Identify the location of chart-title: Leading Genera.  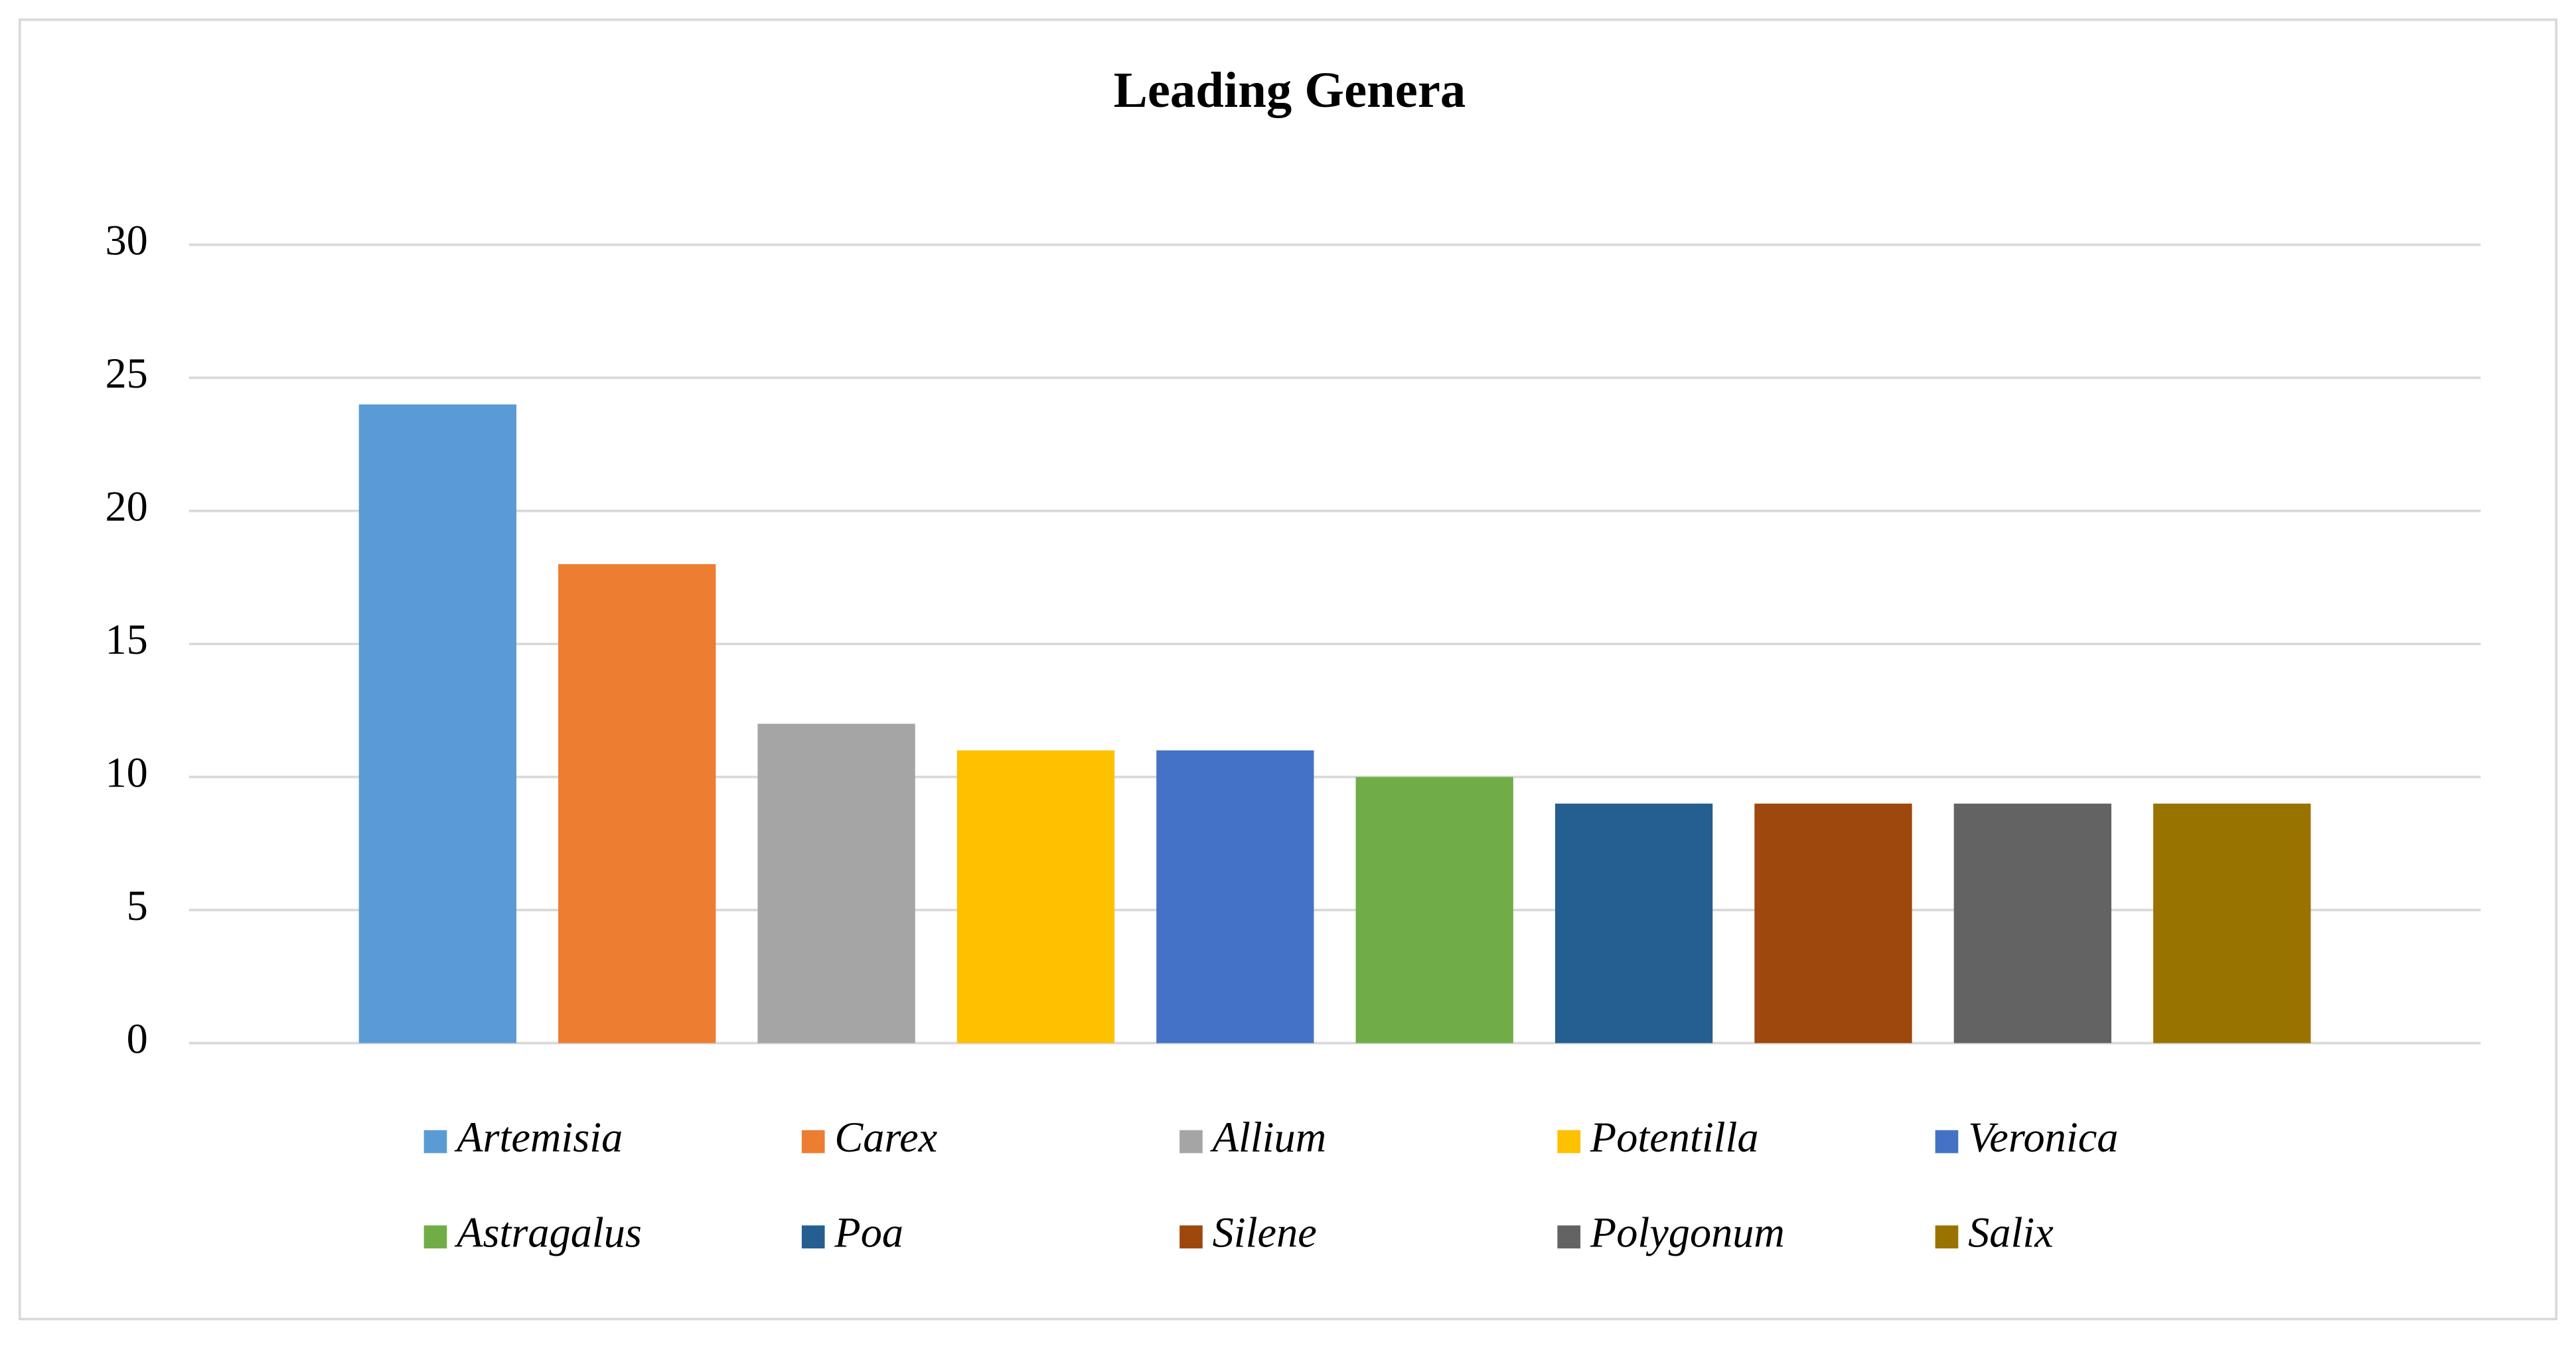
(1290, 90).